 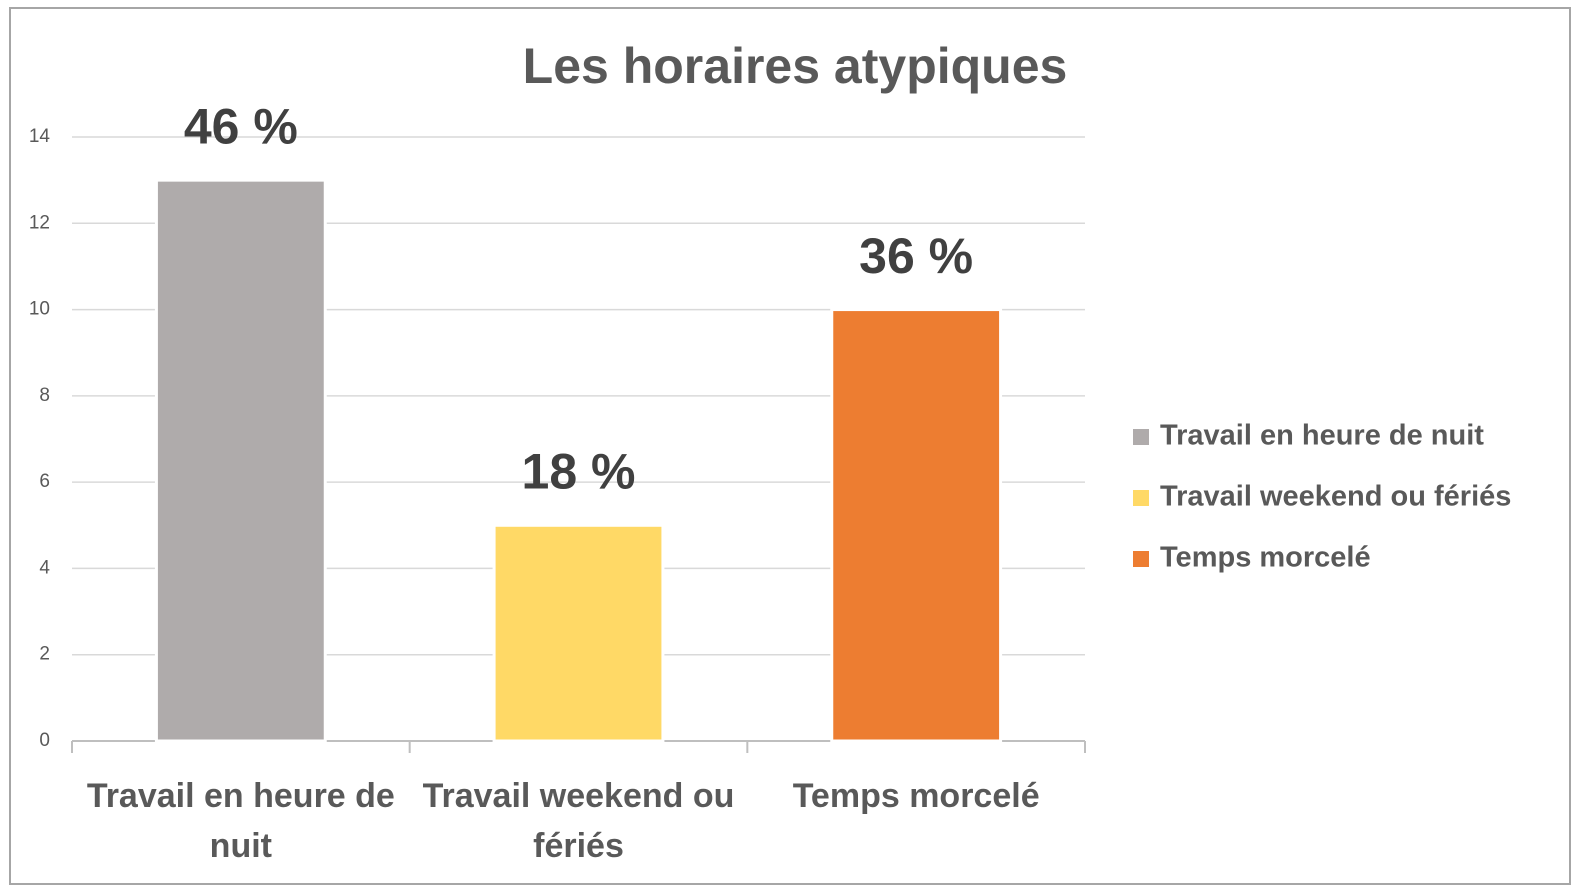 I want to click on data-label: 36 %, so click(x=916, y=256).